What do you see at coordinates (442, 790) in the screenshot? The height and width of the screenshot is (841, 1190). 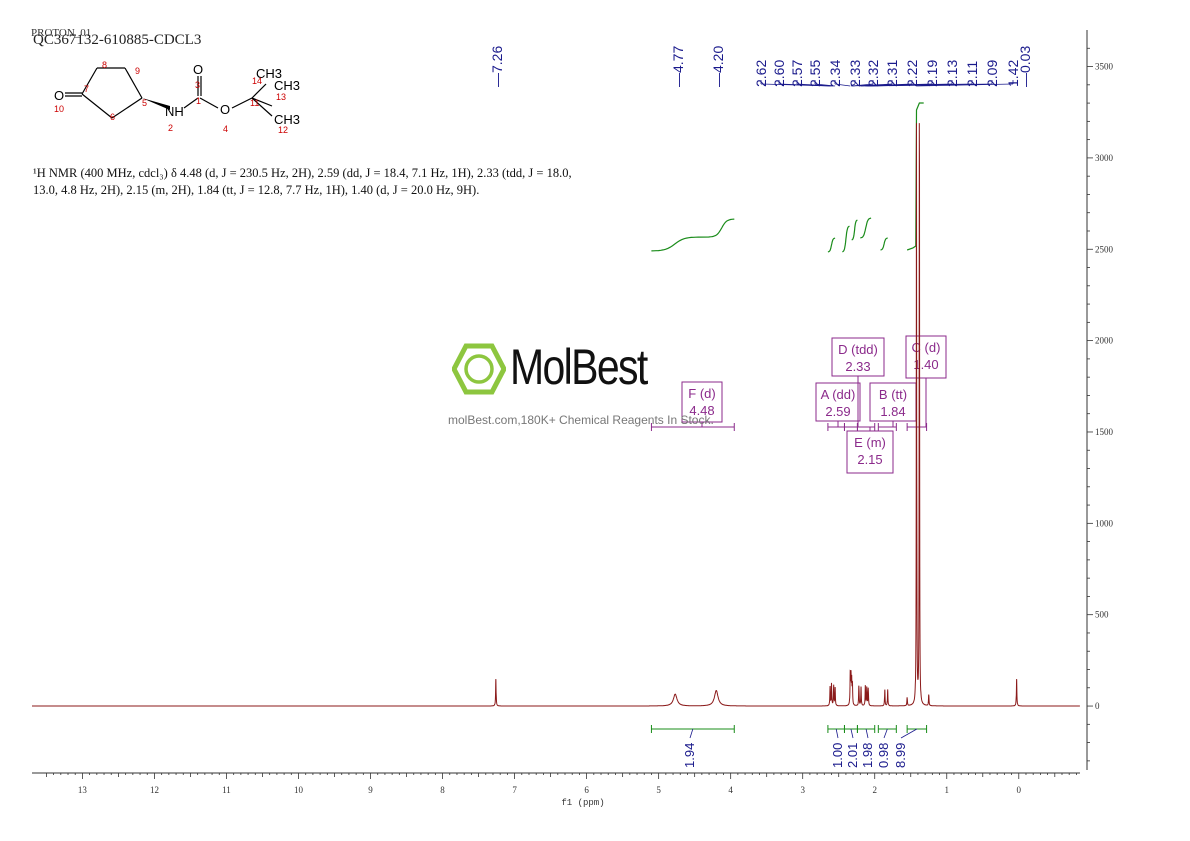 I see `x-tick-label: 8` at bounding box center [442, 790].